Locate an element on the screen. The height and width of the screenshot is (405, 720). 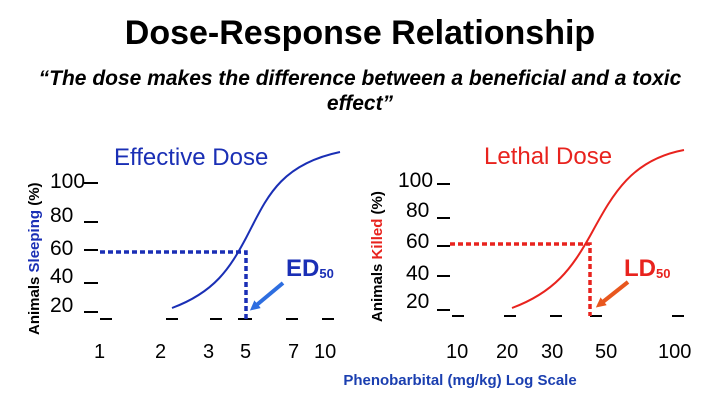
right-ytick: 80 is located at coordinates (417, 210).